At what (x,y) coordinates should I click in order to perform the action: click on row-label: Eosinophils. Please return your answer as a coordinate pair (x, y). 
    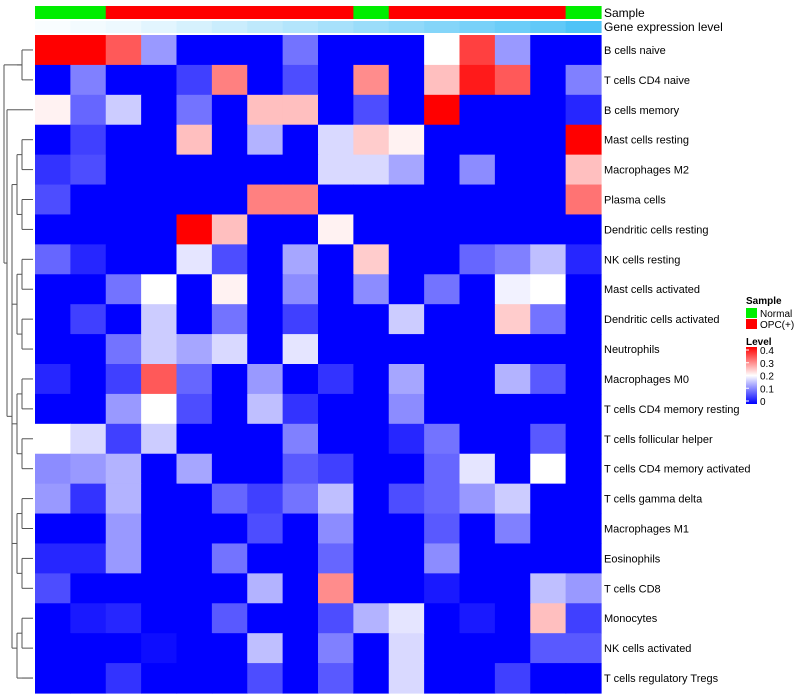
    Looking at the image, I should click on (632, 559).